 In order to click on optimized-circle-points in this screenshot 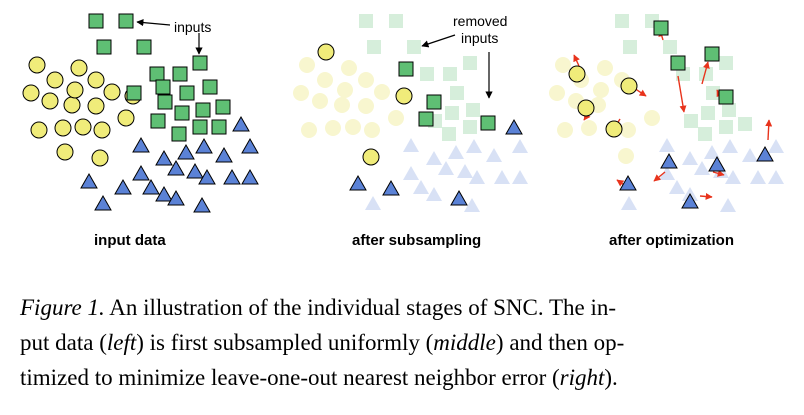, I will do `click(603, 101)`.